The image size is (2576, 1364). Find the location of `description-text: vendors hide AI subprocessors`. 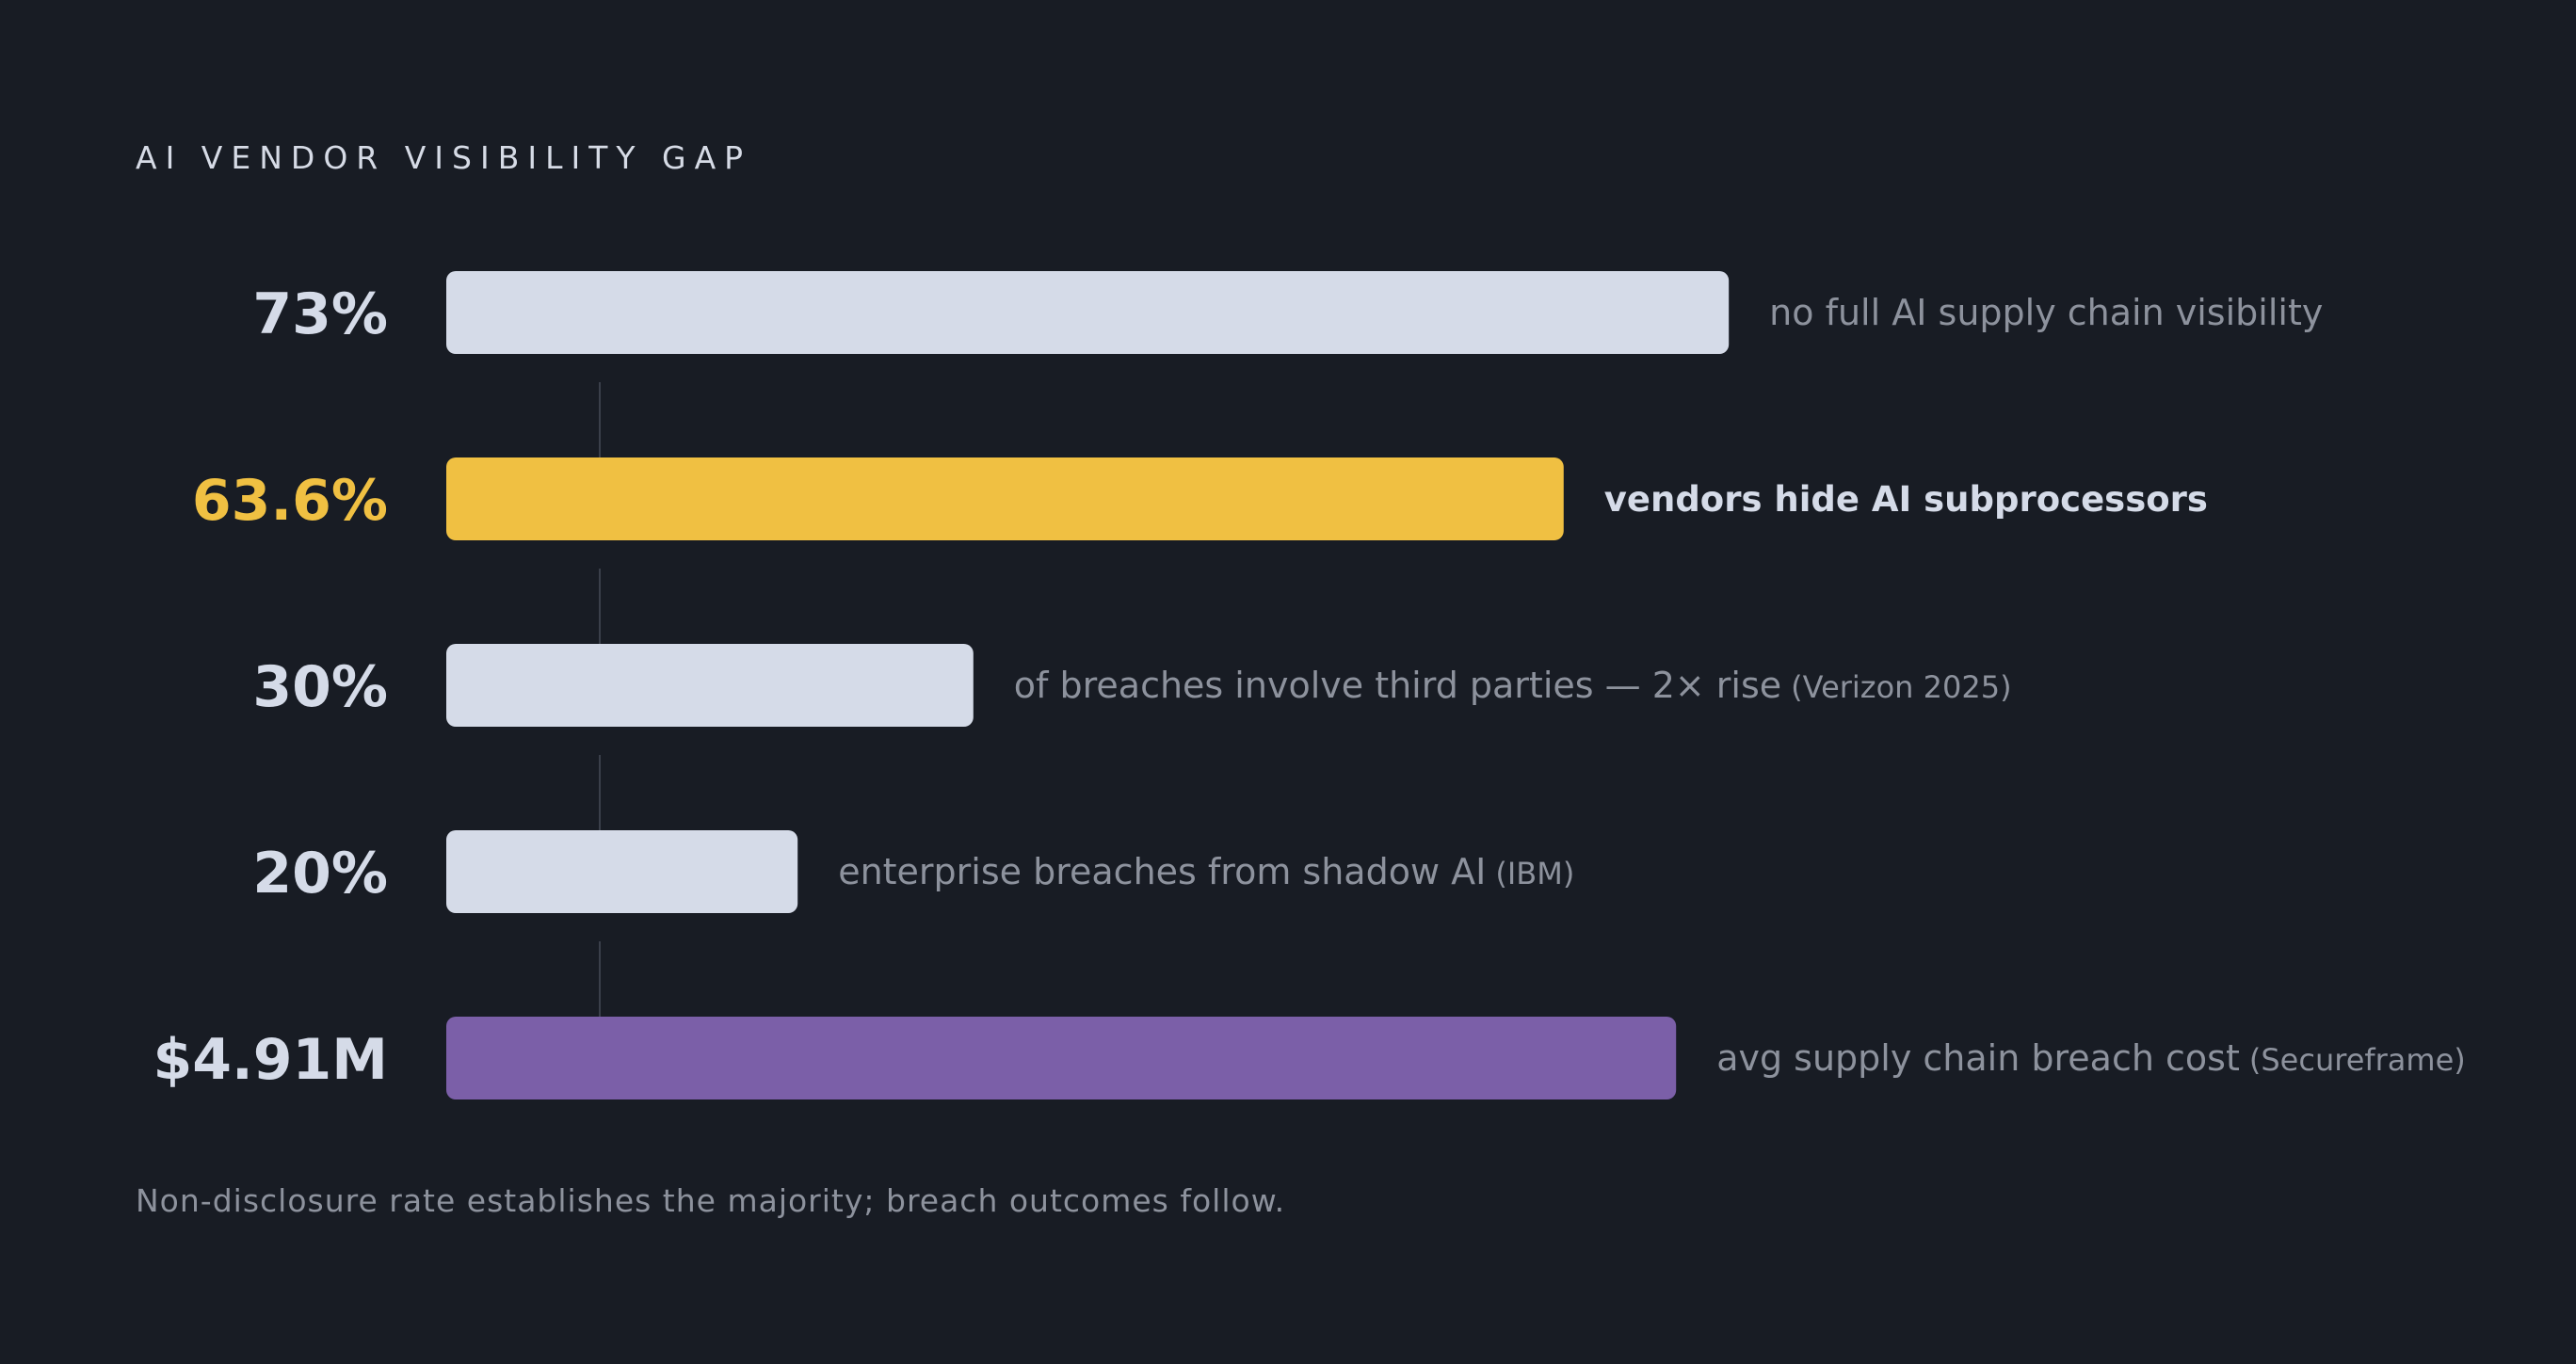

description-text: vendors hide AI subprocessors is located at coordinates (1906, 499).